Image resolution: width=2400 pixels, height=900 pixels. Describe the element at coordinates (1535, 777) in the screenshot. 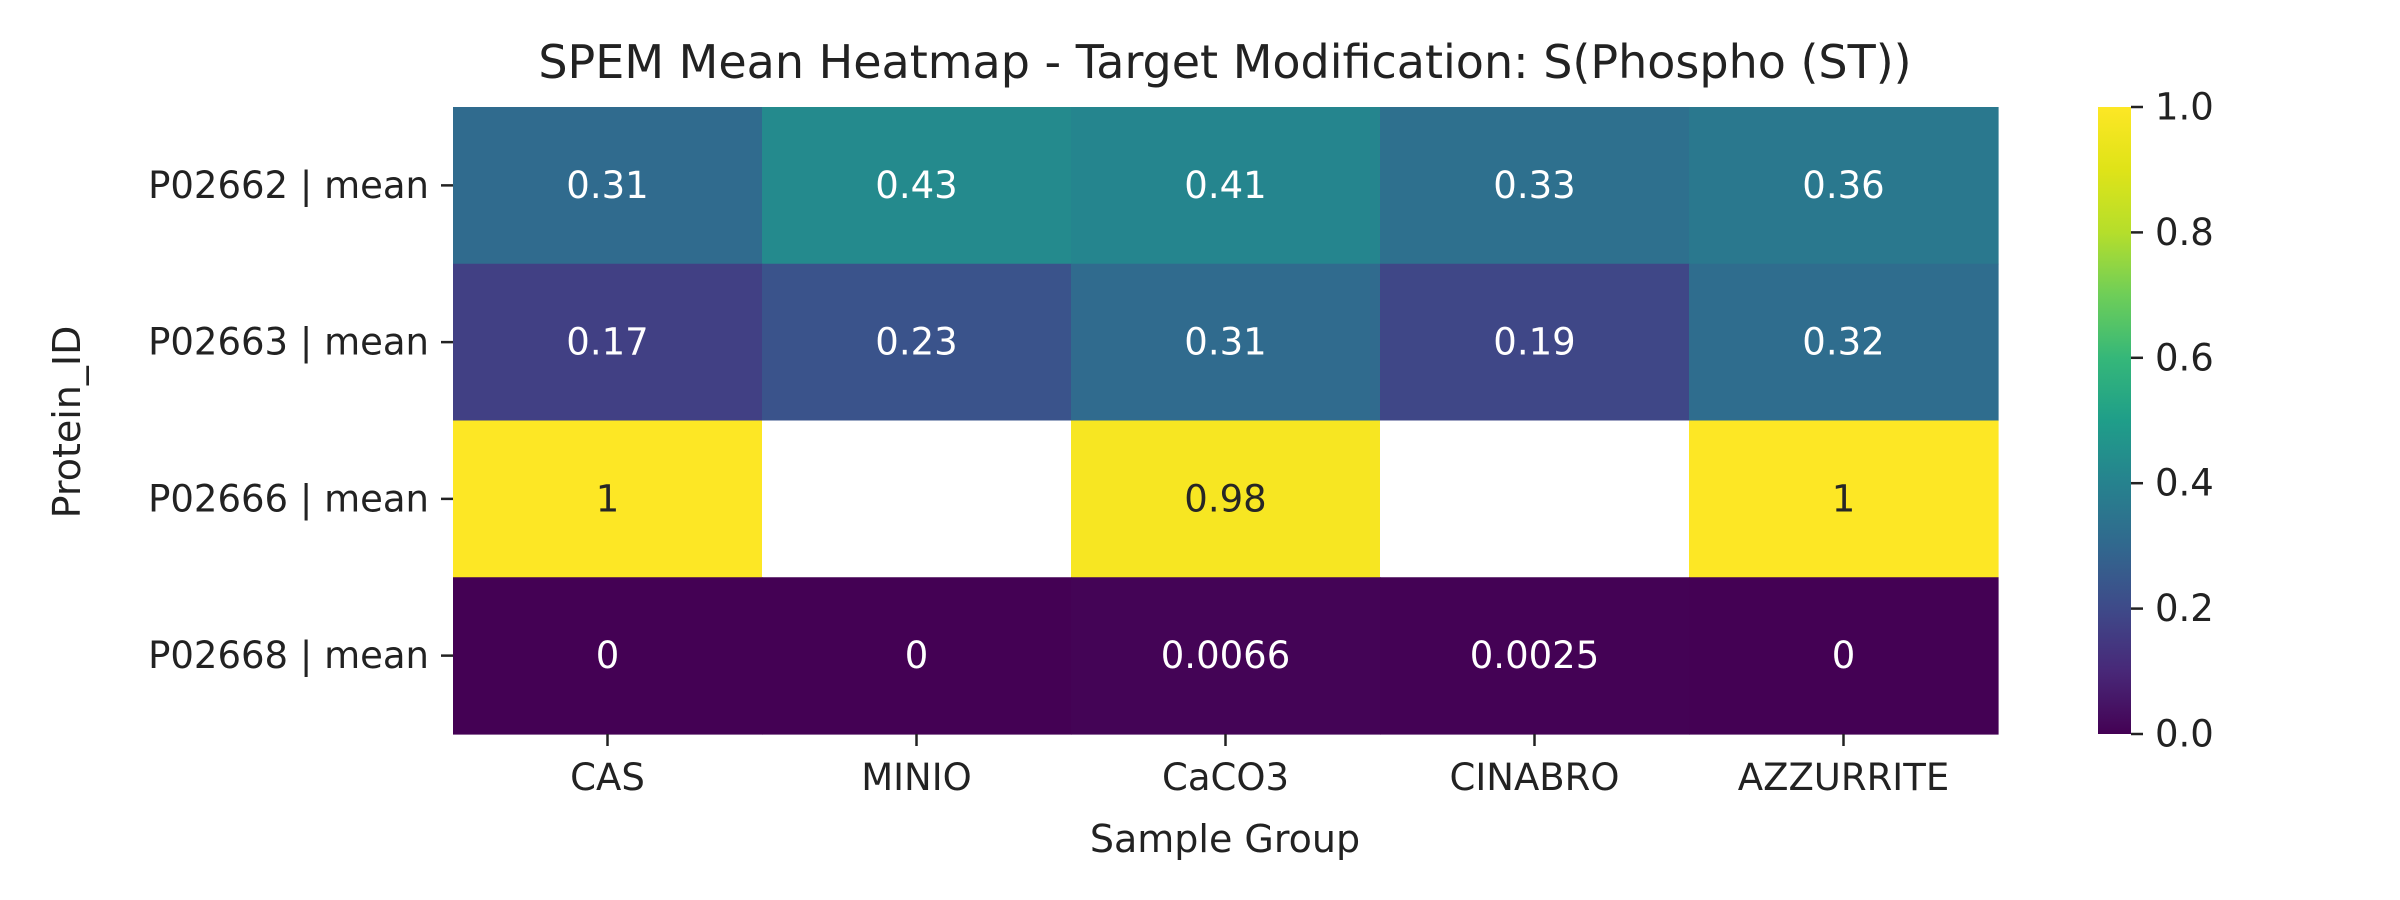

I see `x-tick-label: CINABRO` at that location.